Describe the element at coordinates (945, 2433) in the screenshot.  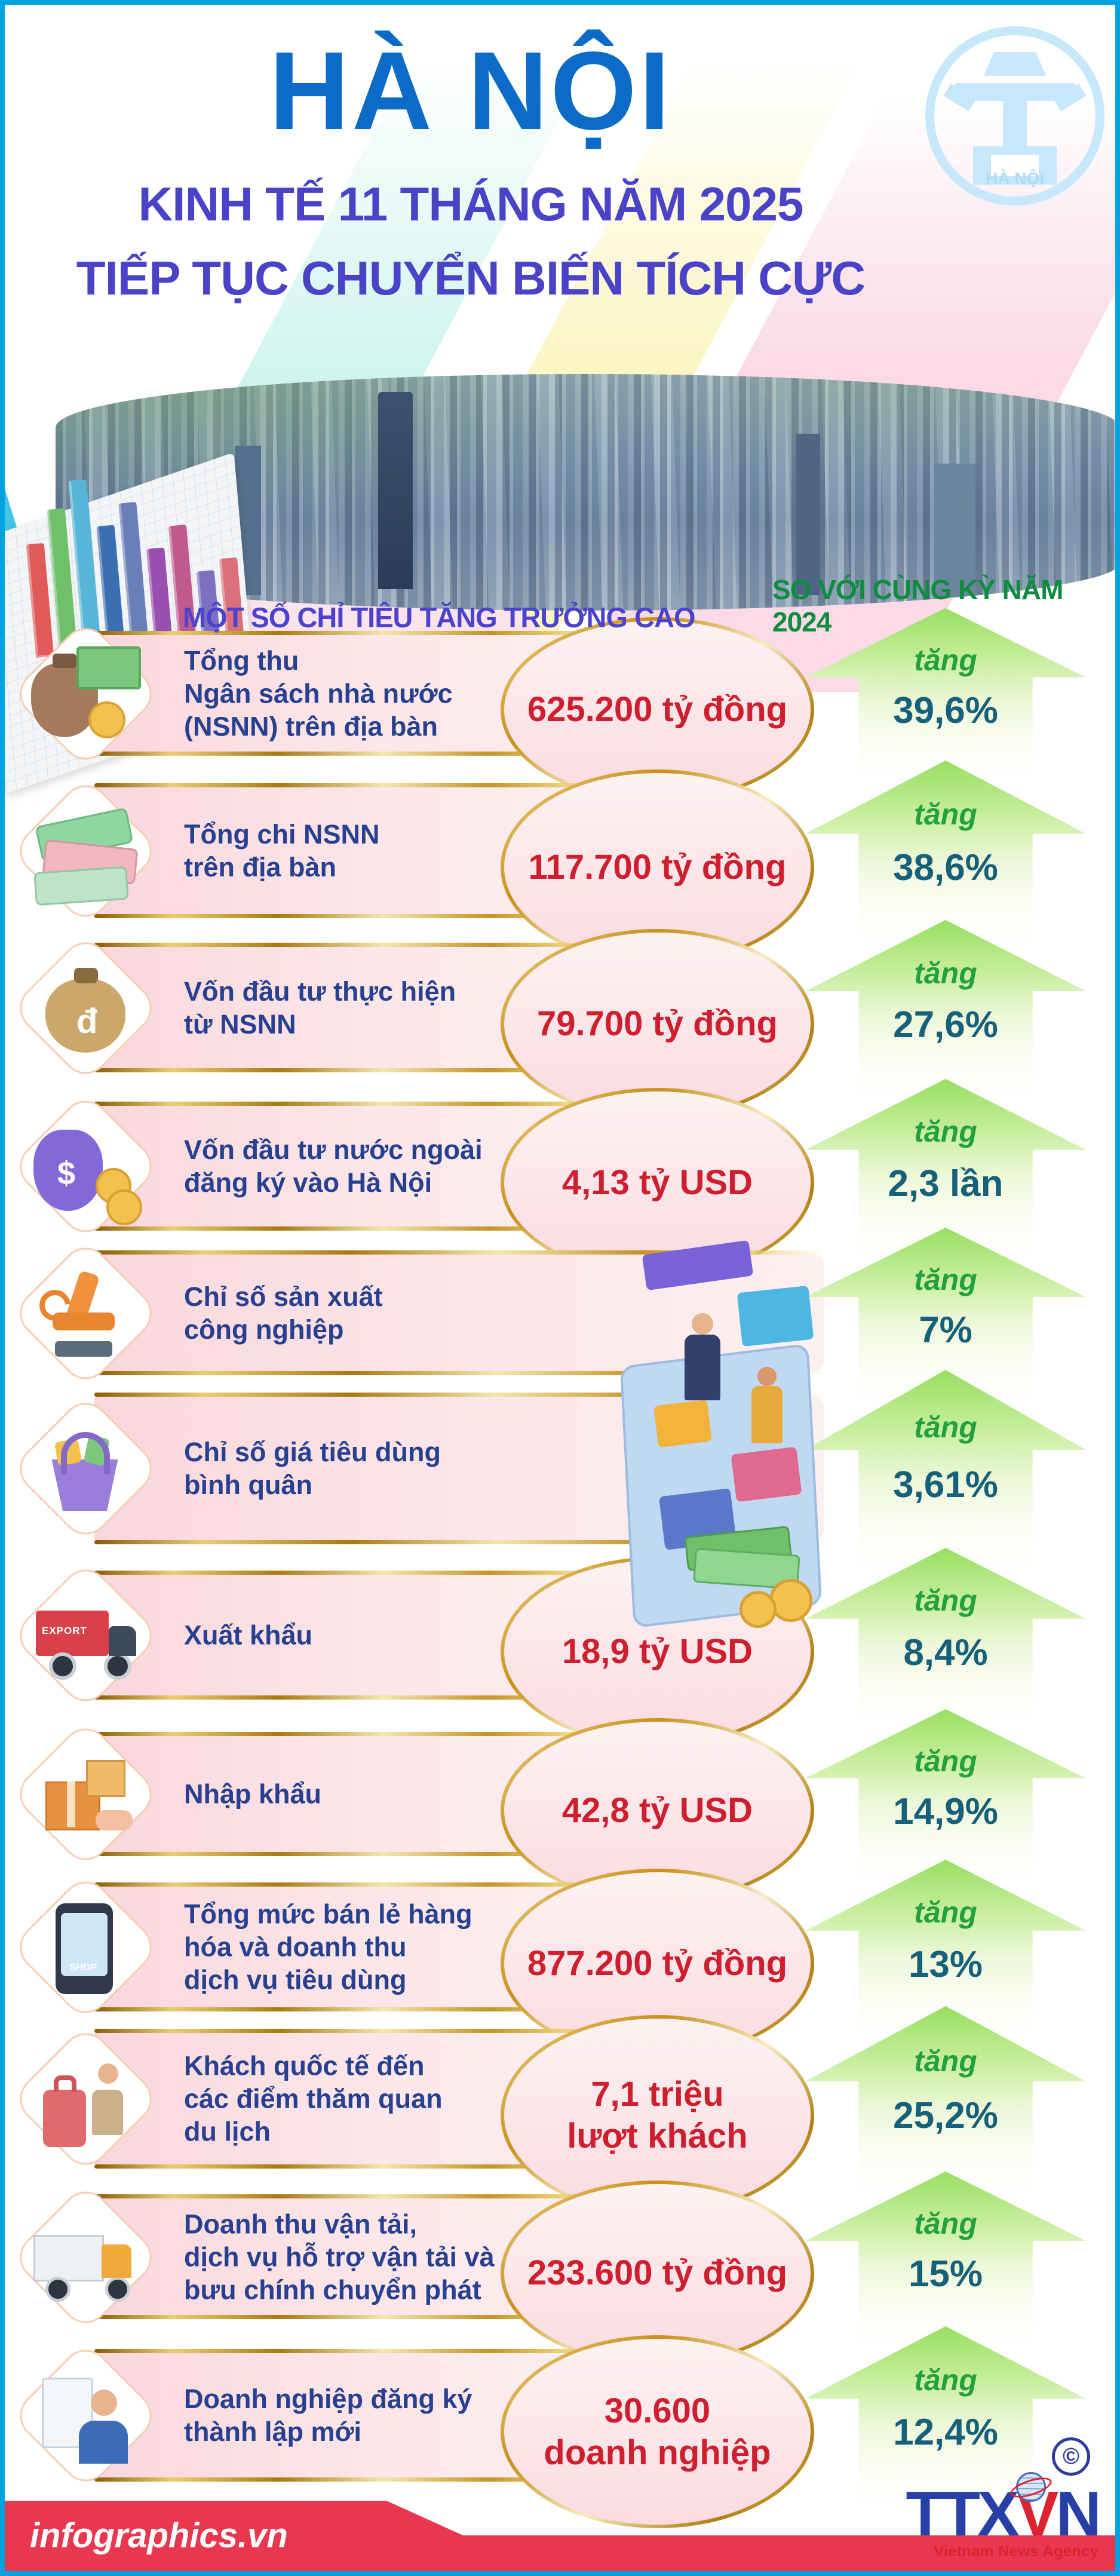
I see `change-value: 12,4%` at that location.